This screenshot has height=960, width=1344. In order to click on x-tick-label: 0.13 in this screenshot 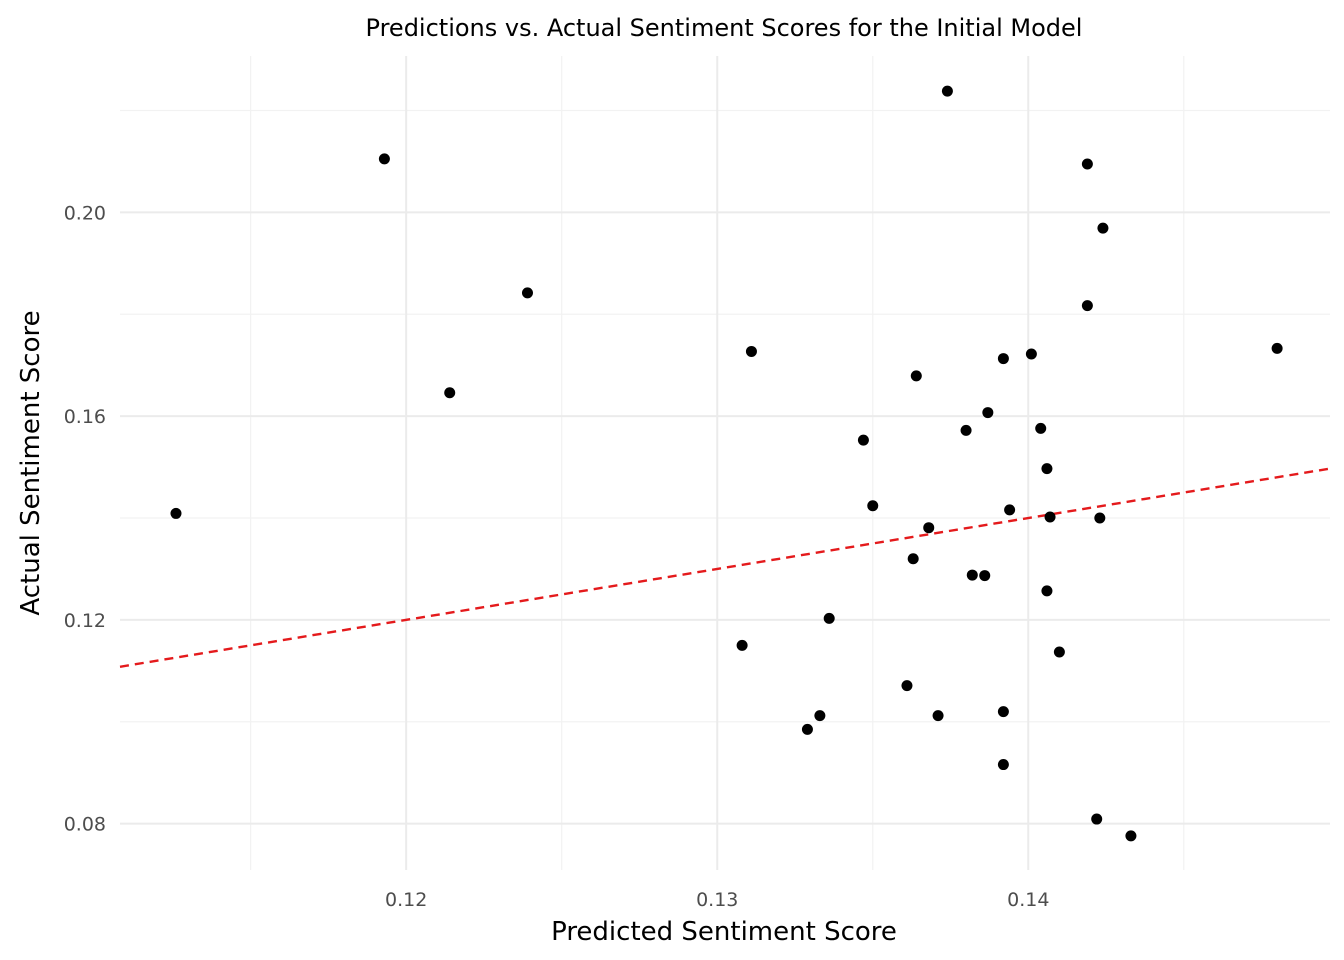, I will do `click(717, 900)`.